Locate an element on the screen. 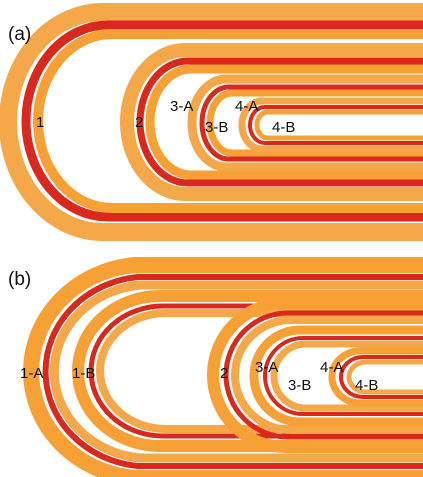  panel-a-label: (a) is located at coordinates (19, 34).